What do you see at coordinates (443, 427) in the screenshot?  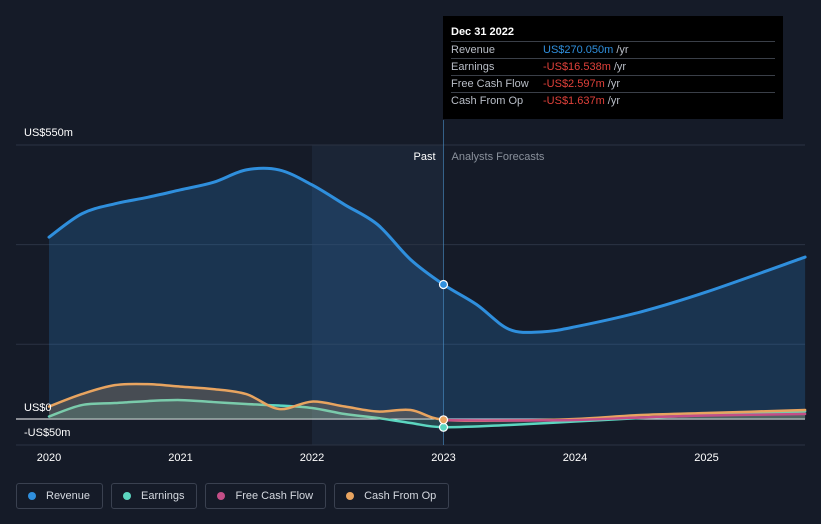 I see `earnings-marker` at bounding box center [443, 427].